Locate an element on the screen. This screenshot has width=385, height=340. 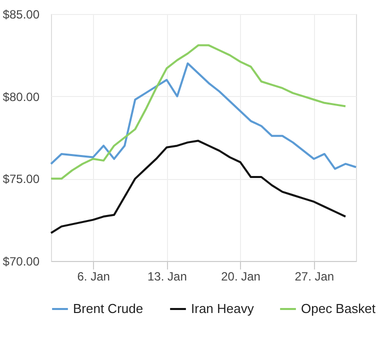
y-tick-label: $80.00 is located at coordinates (21, 97).